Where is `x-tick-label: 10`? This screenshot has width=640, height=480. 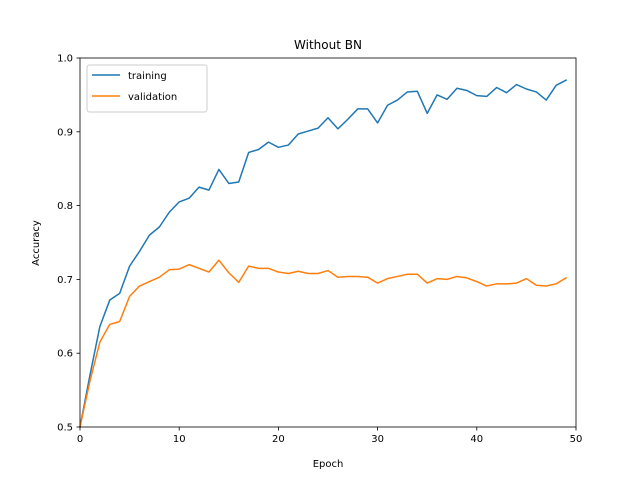
x-tick-label: 10 is located at coordinates (179, 439).